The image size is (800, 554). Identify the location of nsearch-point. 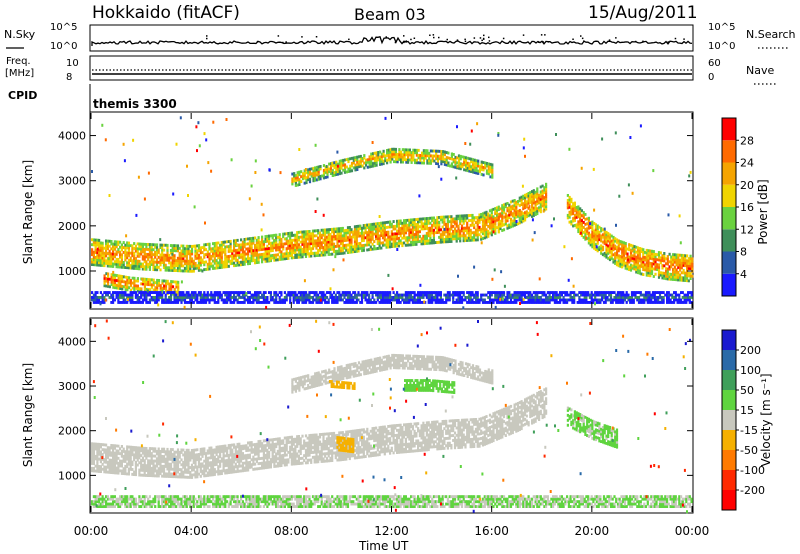
(548, 42).